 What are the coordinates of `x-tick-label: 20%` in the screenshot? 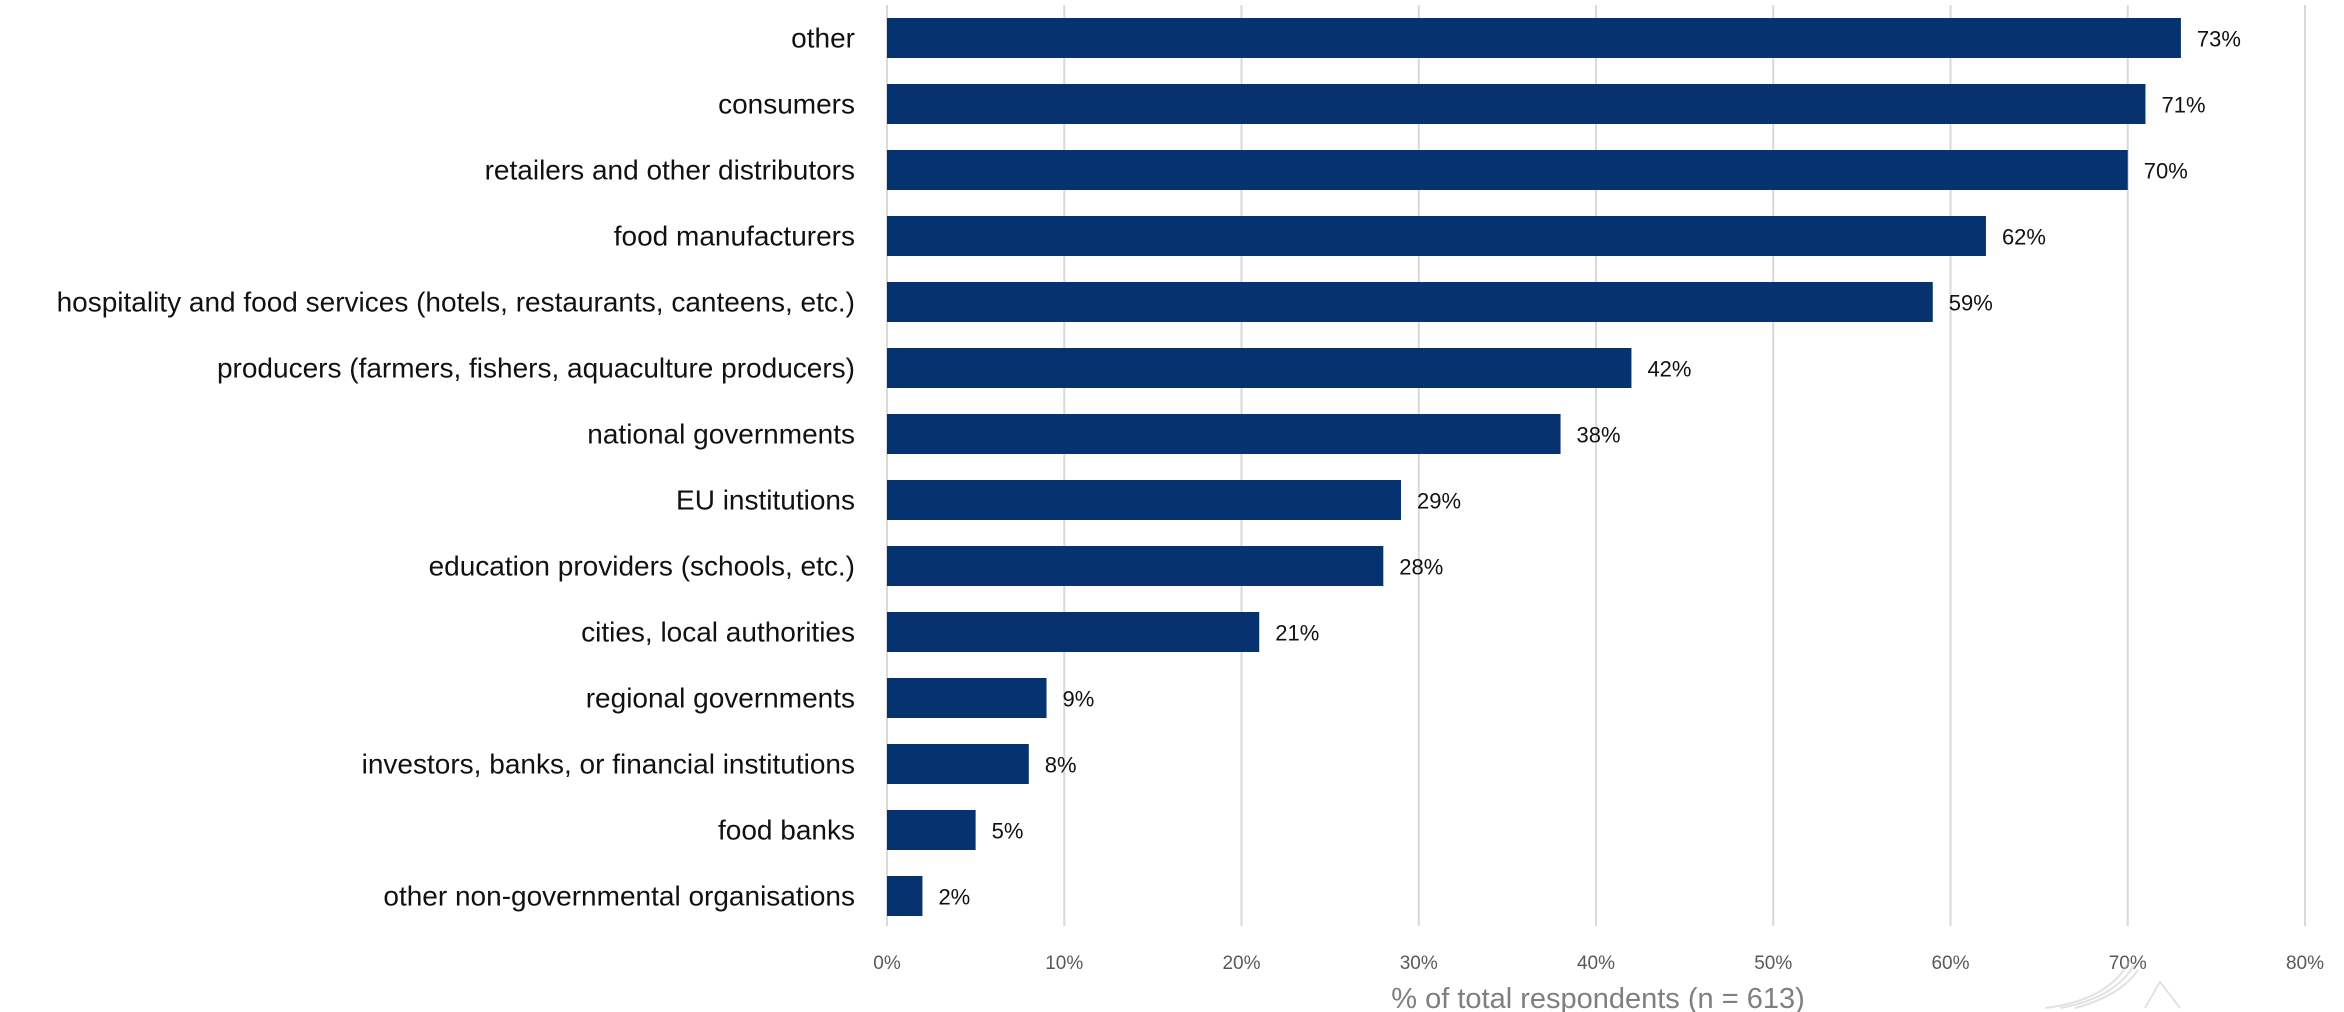 It's located at (1241, 963).